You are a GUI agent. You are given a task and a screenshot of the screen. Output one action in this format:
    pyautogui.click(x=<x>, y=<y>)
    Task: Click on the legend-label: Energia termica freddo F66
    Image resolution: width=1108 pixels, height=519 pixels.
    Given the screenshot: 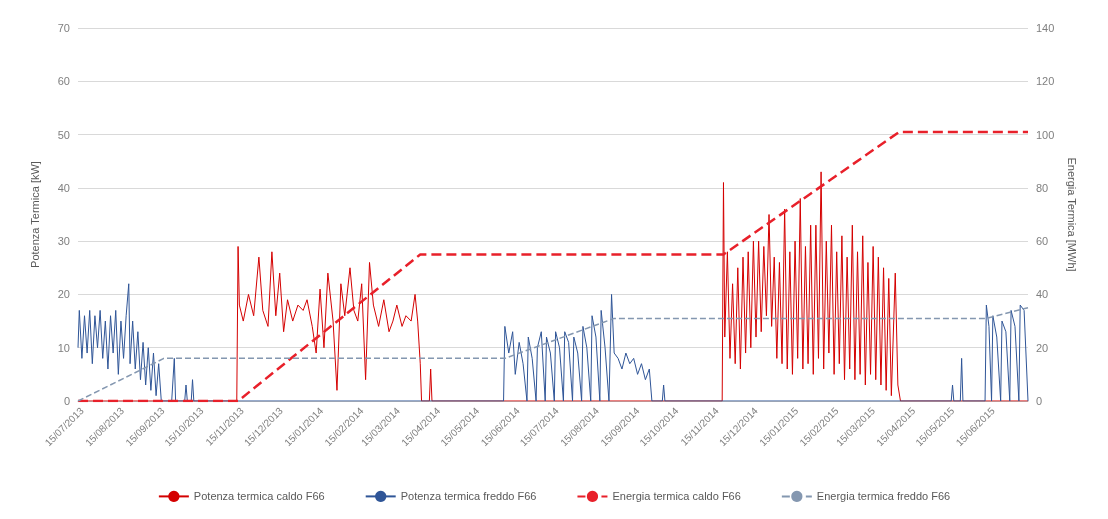 What is the action you would take?
    pyautogui.click(x=883, y=496)
    